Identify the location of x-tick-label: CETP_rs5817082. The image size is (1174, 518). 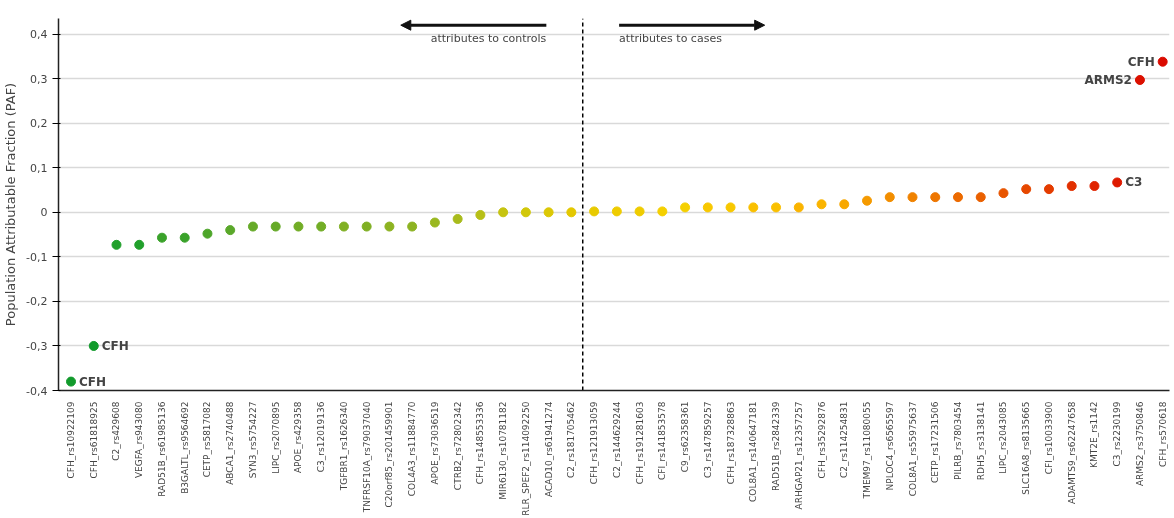
(207, 439).